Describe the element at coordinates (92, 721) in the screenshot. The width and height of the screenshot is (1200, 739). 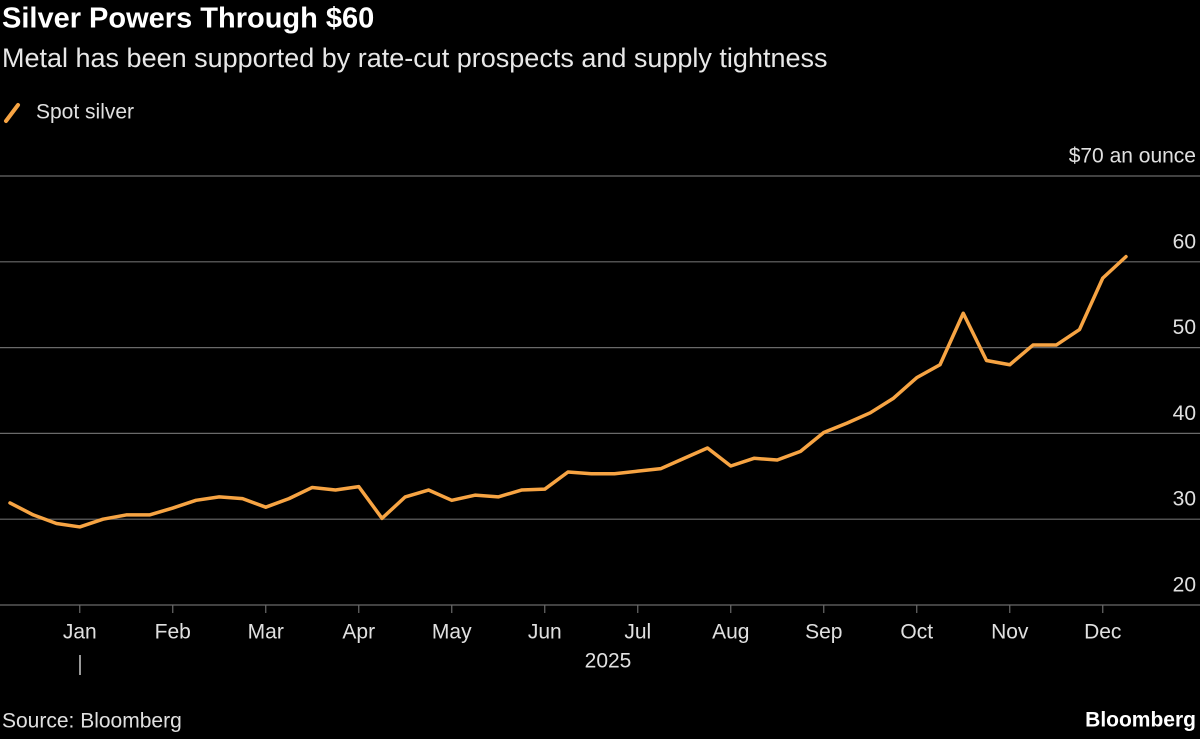
I see `source: Source: Bloomberg` at that location.